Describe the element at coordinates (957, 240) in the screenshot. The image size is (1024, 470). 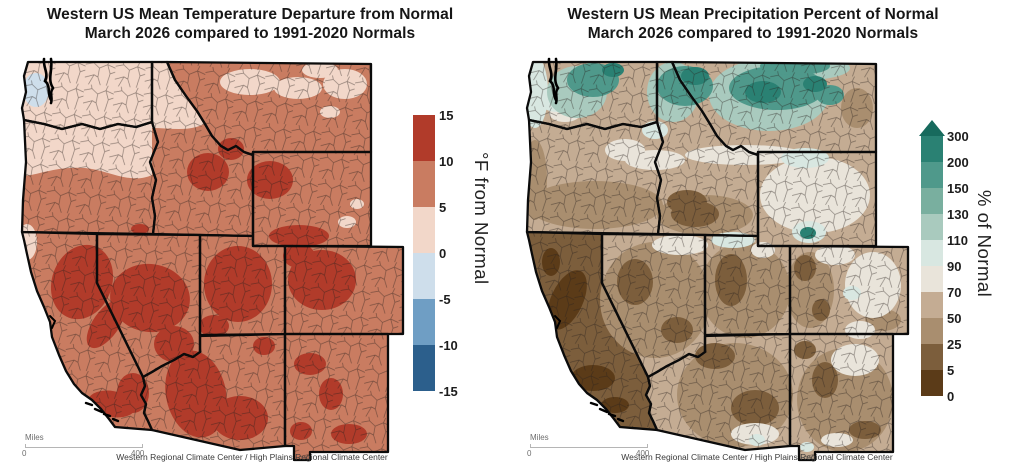
I see `colorbar-tick-label: 110` at that location.